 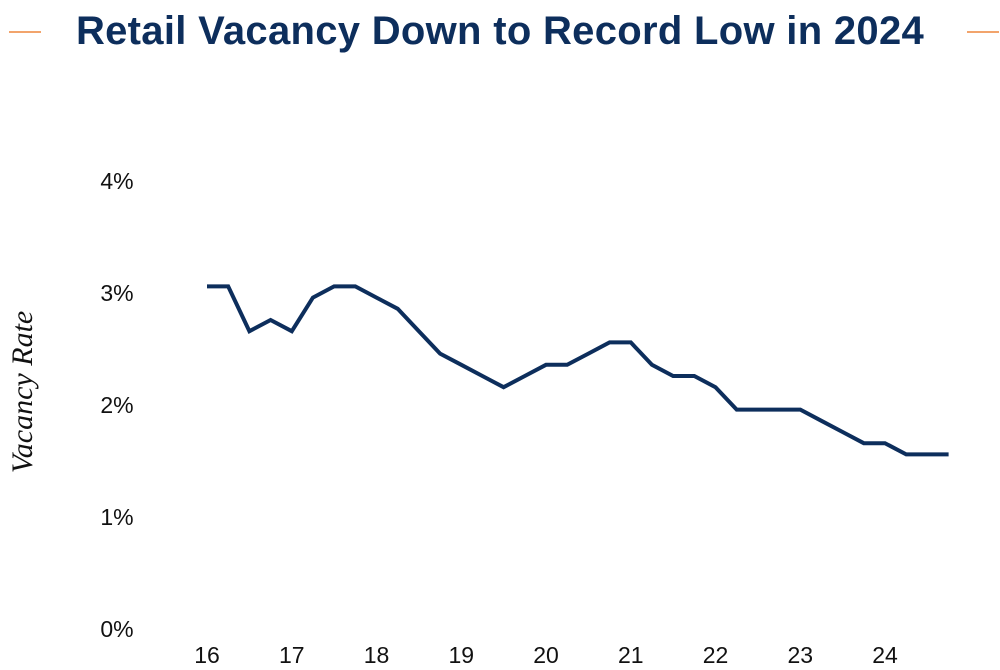 What do you see at coordinates (116, 293) in the screenshot?
I see `y-tick-label: 3%` at bounding box center [116, 293].